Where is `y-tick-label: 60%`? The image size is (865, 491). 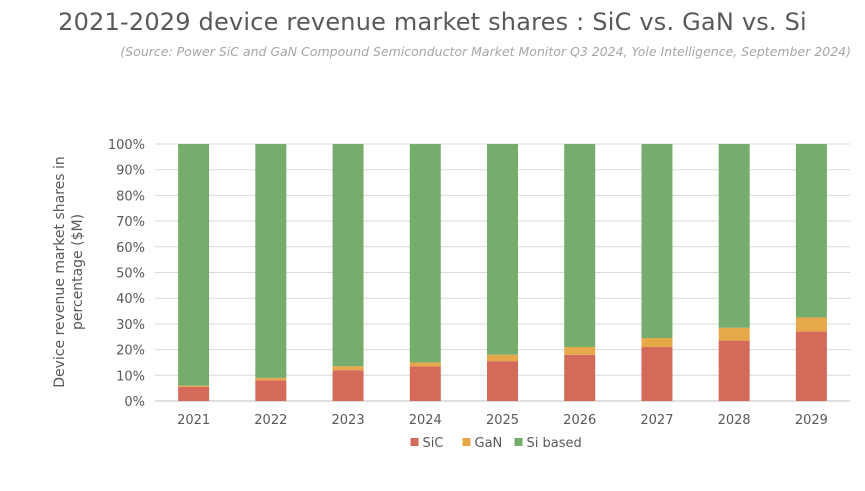 y-tick-label: 60% is located at coordinates (130, 248).